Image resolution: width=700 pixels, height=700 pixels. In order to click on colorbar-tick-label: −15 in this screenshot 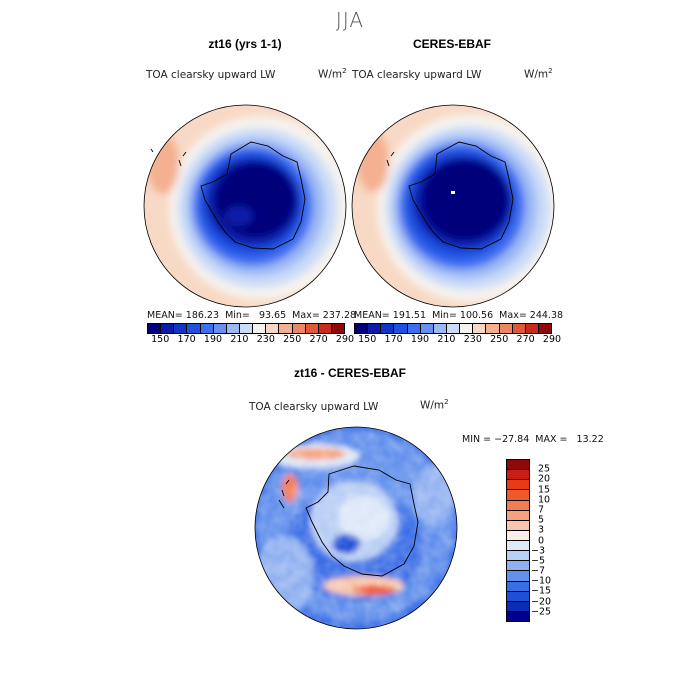, I will do `click(541, 591)`.